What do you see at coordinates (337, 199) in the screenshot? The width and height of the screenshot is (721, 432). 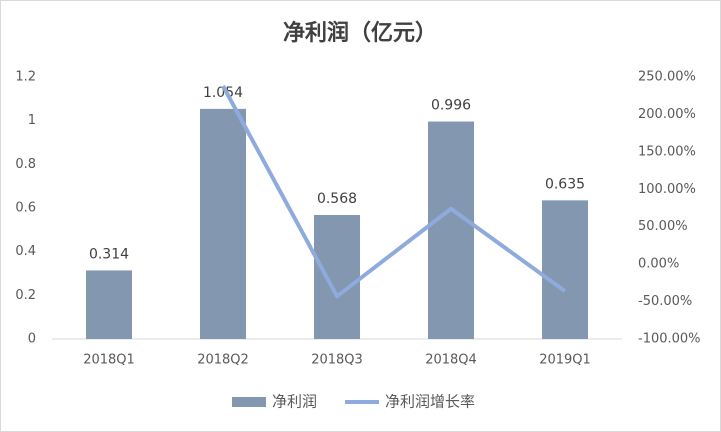 I see `value-label: 0.568` at bounding box center [337, 199].